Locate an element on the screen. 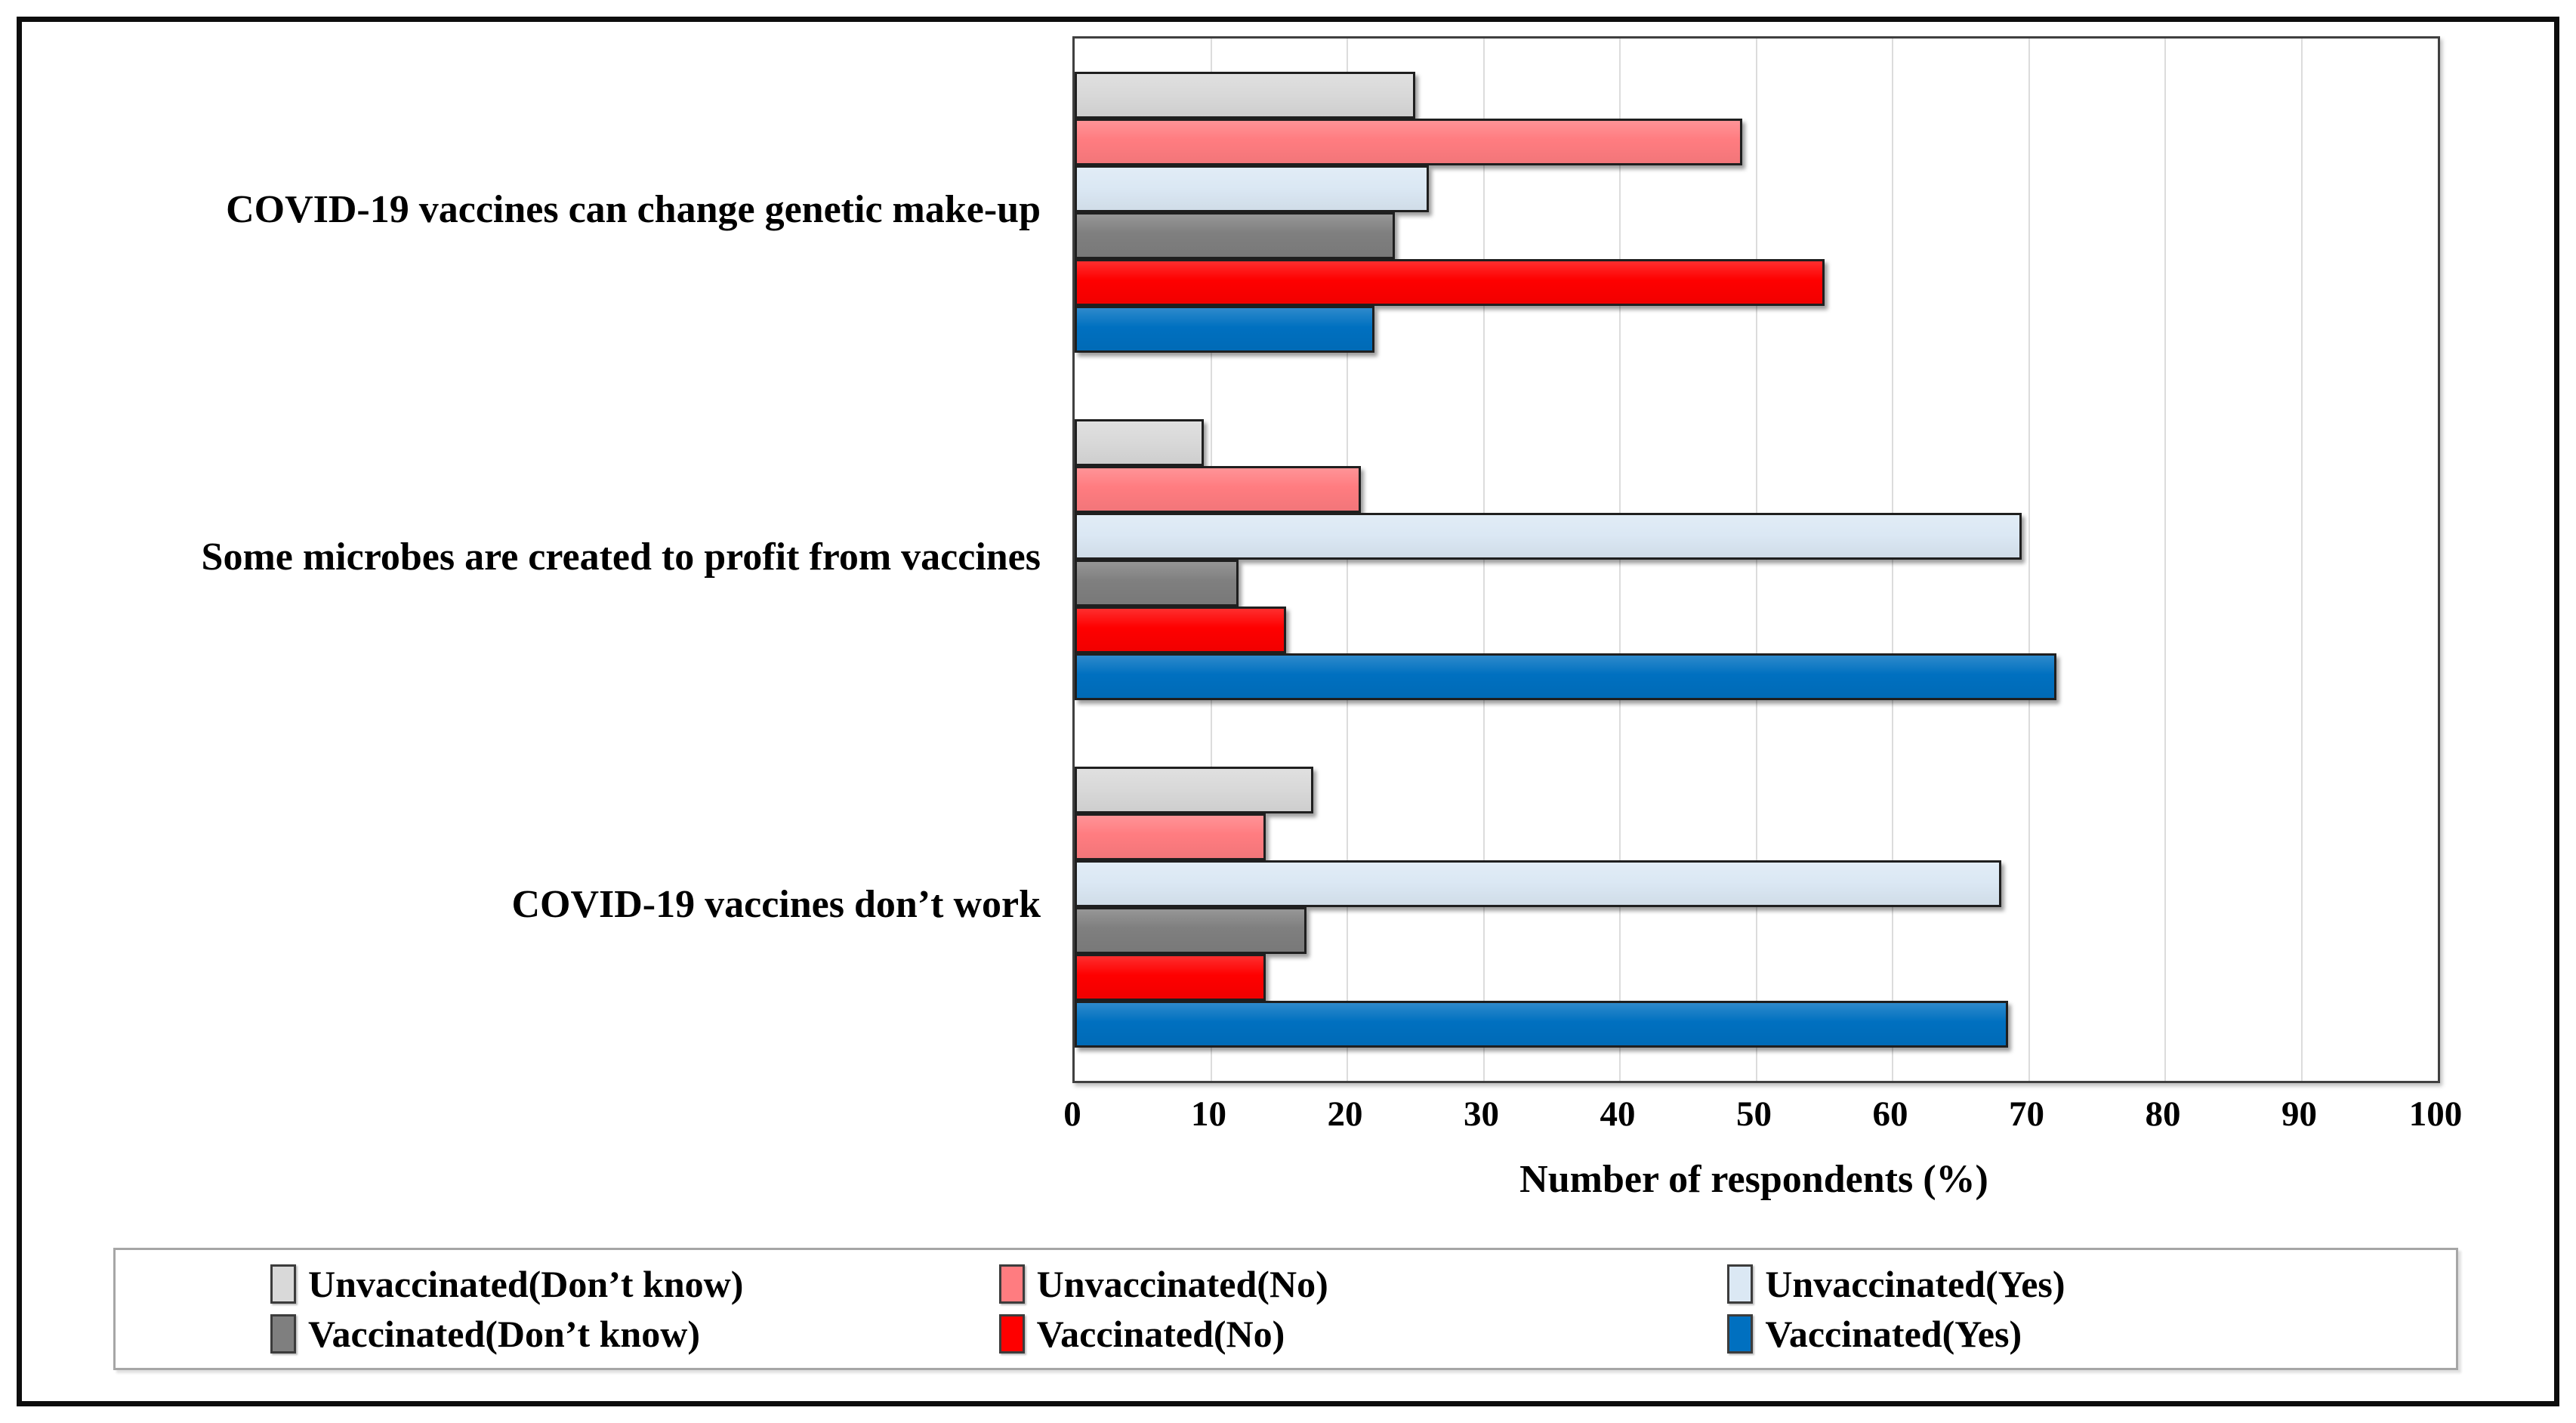 The width and height of the screenshot is (2576, 1423). category-label-3: COVID-19 vaccines don’t work is located at coordinates (776, 905).